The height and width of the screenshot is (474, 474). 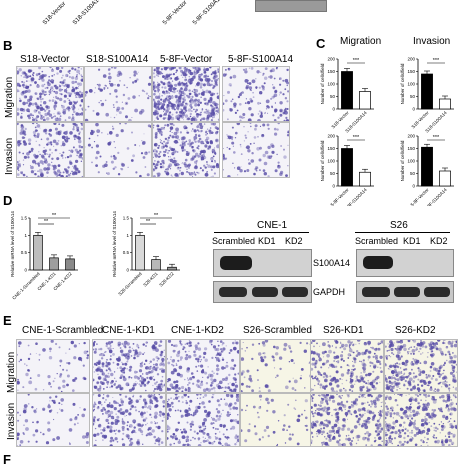 I want to click on cne-lane-kd1: KD1, so click(x=267, y=241).